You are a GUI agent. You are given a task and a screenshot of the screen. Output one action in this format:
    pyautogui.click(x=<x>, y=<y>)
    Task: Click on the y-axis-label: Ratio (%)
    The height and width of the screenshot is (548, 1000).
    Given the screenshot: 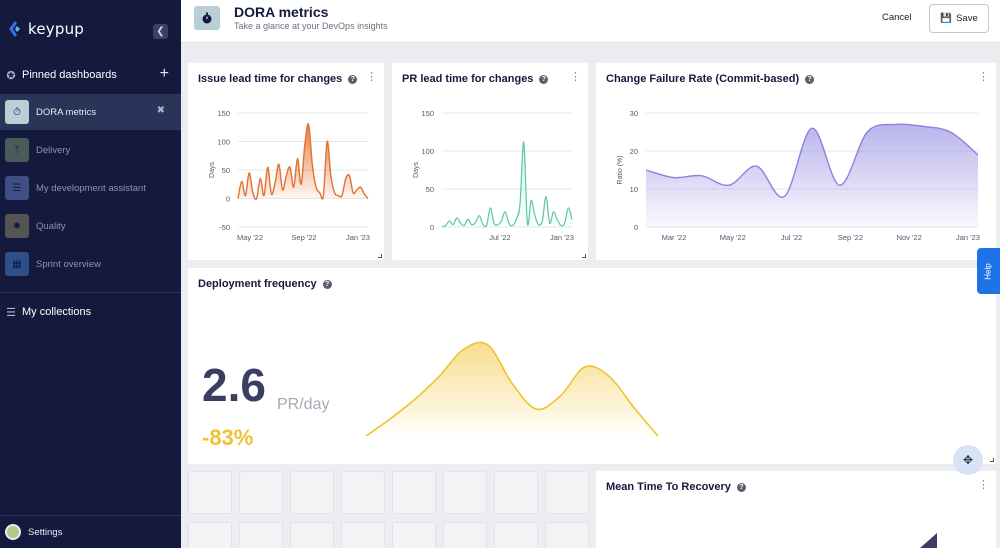 What is the action you would take?
    pyautogui.click(x=620, y=169)
    